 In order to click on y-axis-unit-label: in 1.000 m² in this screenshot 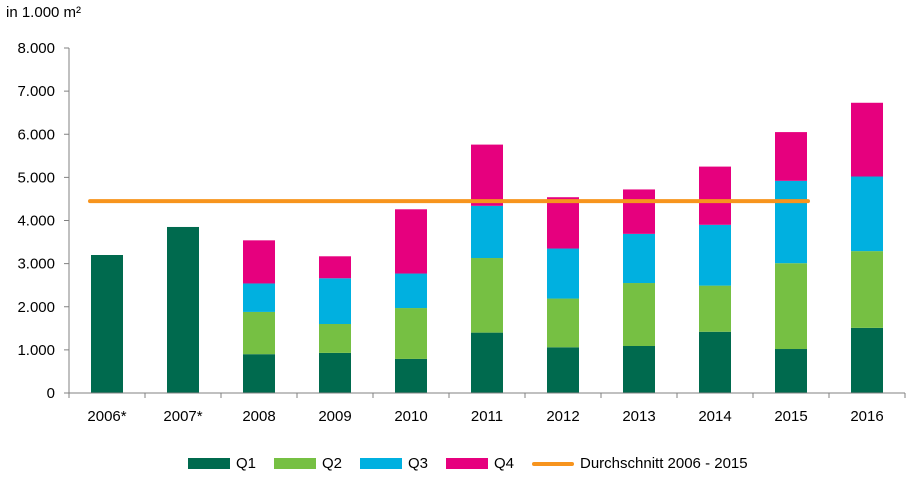, I will do `click(44, 12)`.